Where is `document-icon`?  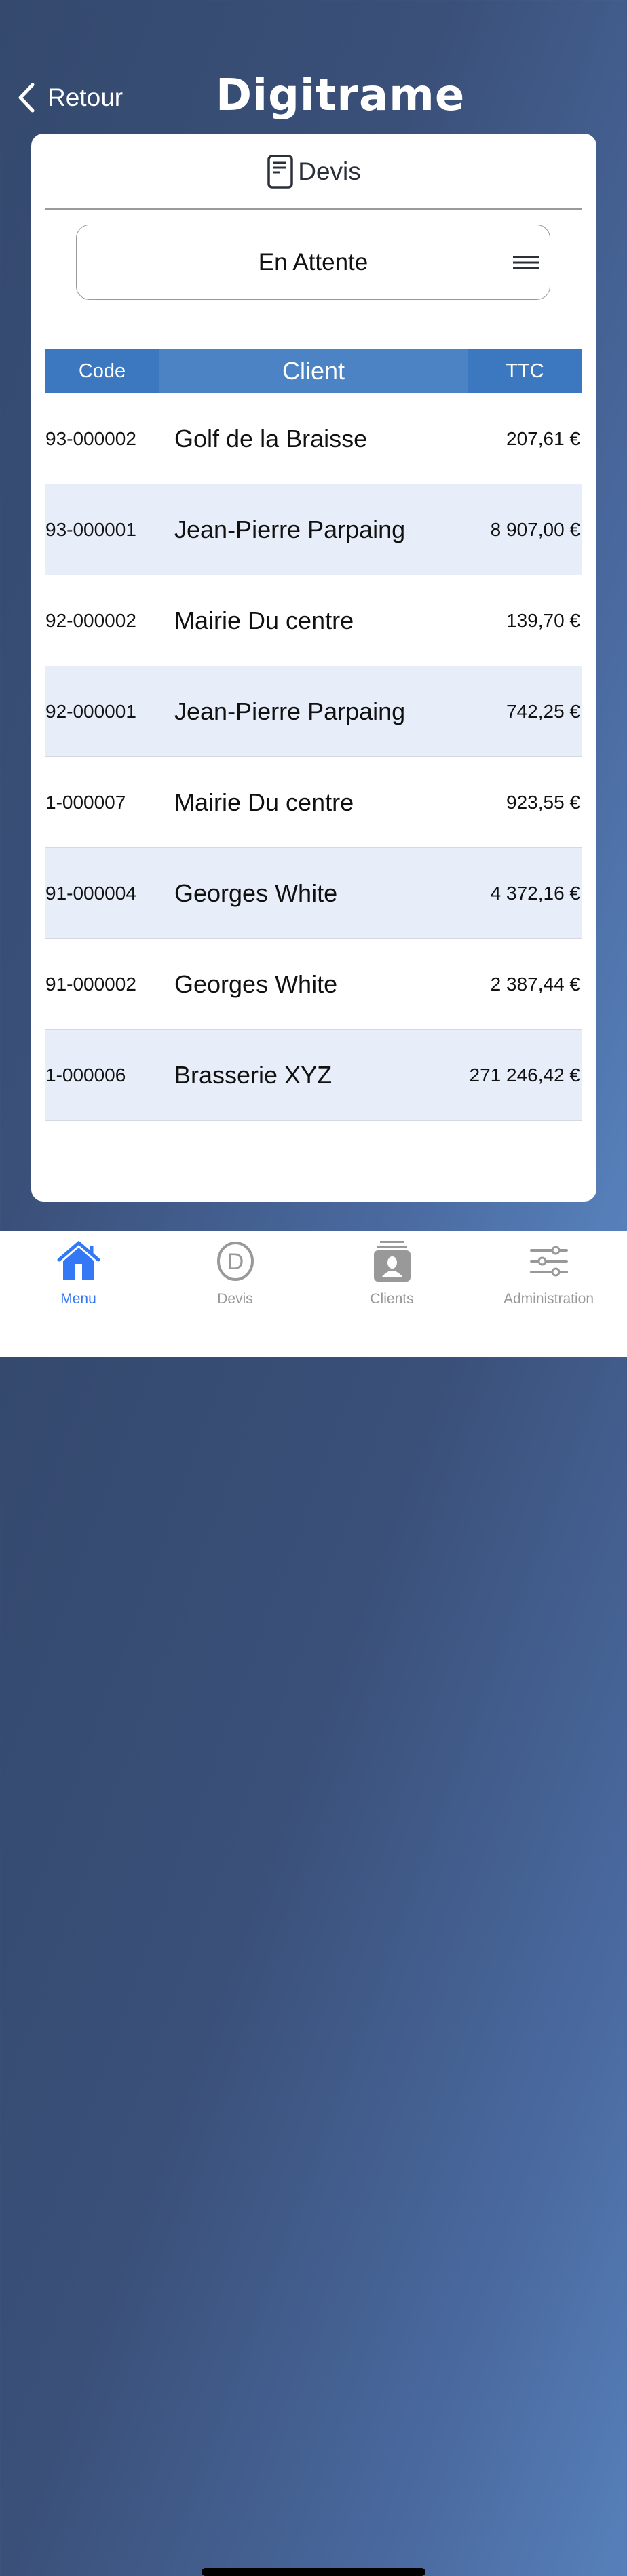 document-icon is located at coordinates (280, 172).